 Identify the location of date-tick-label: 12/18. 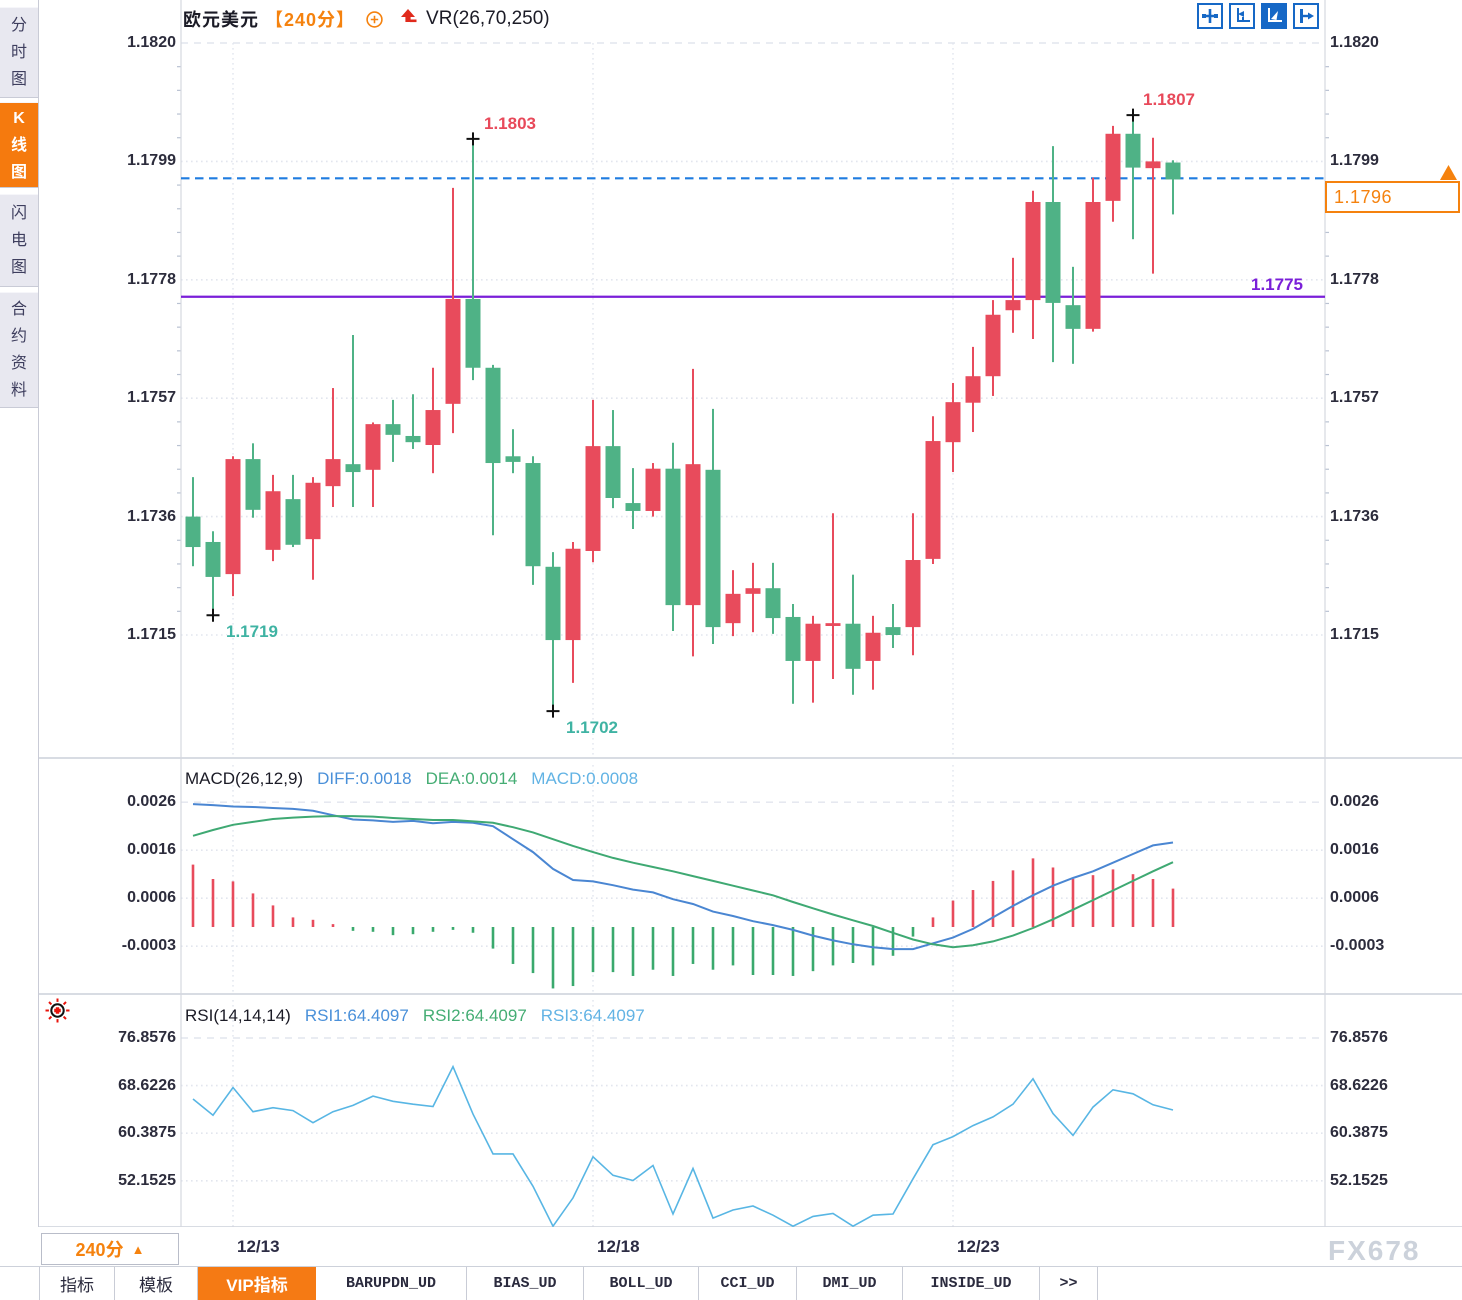
(618, 1246).